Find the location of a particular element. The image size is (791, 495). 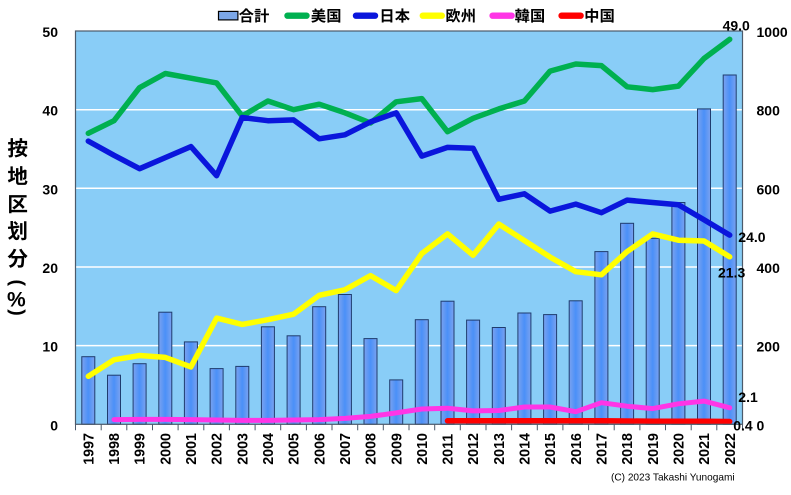

svg-text: 400 is located at coordinates (769, 268).